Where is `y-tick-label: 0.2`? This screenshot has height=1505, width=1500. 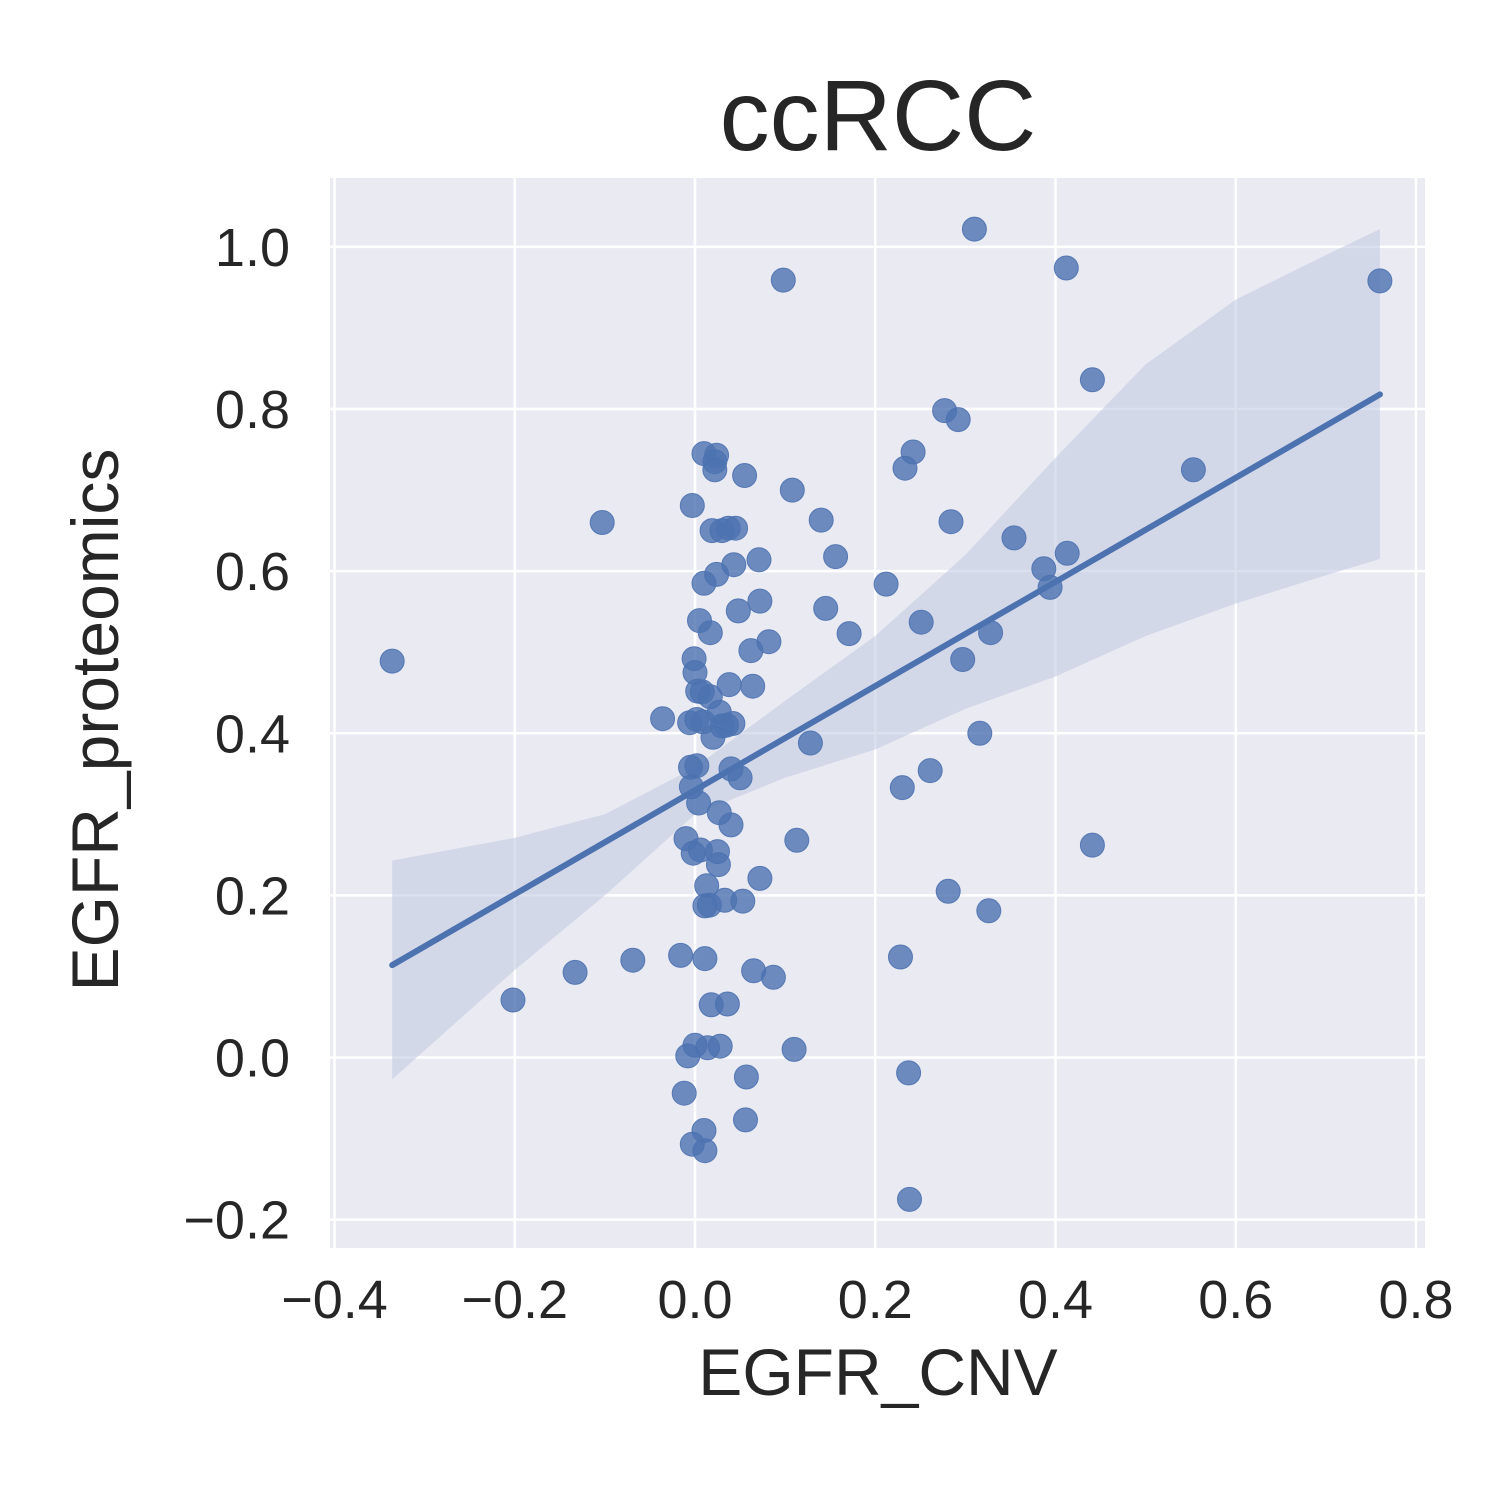 y-tick-label: 0.2 is located at coordinates (252, 896).